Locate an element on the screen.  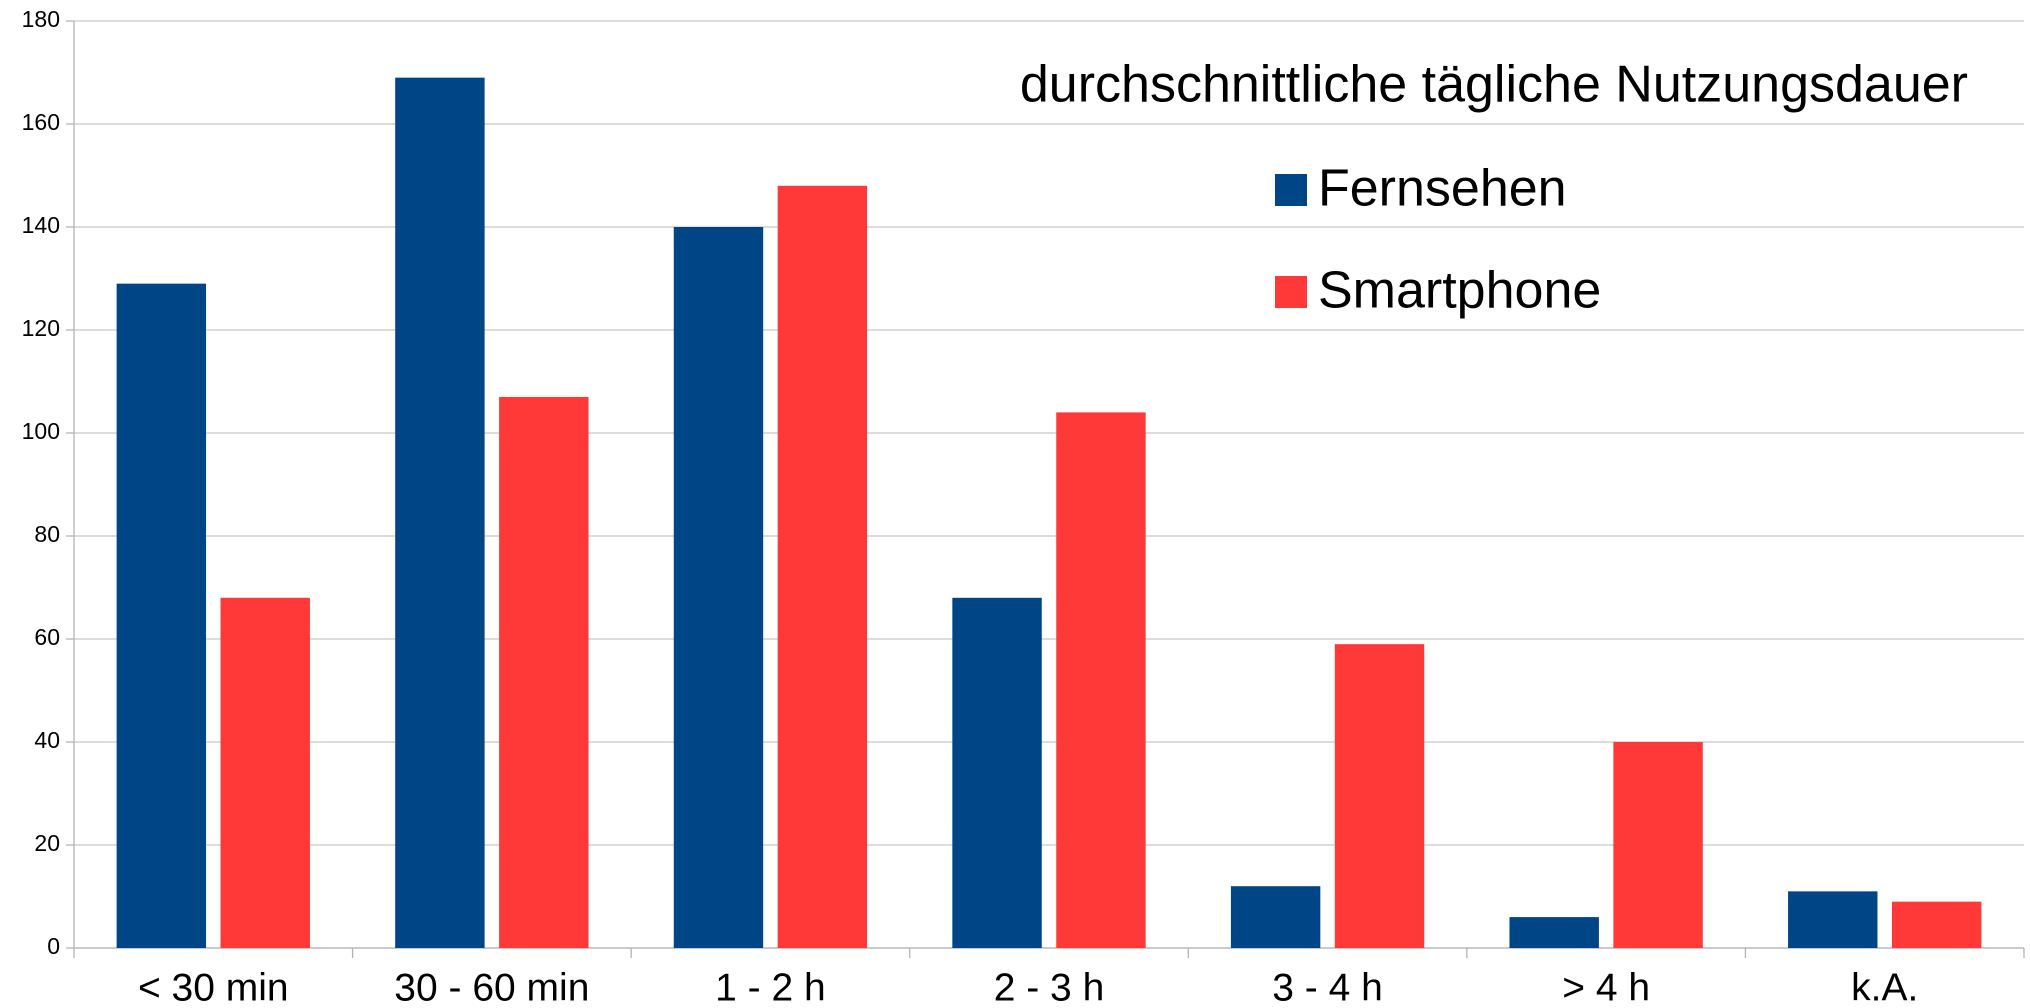
x-tick-label: 3 - 4 h is located at coordinates (1327, 987).